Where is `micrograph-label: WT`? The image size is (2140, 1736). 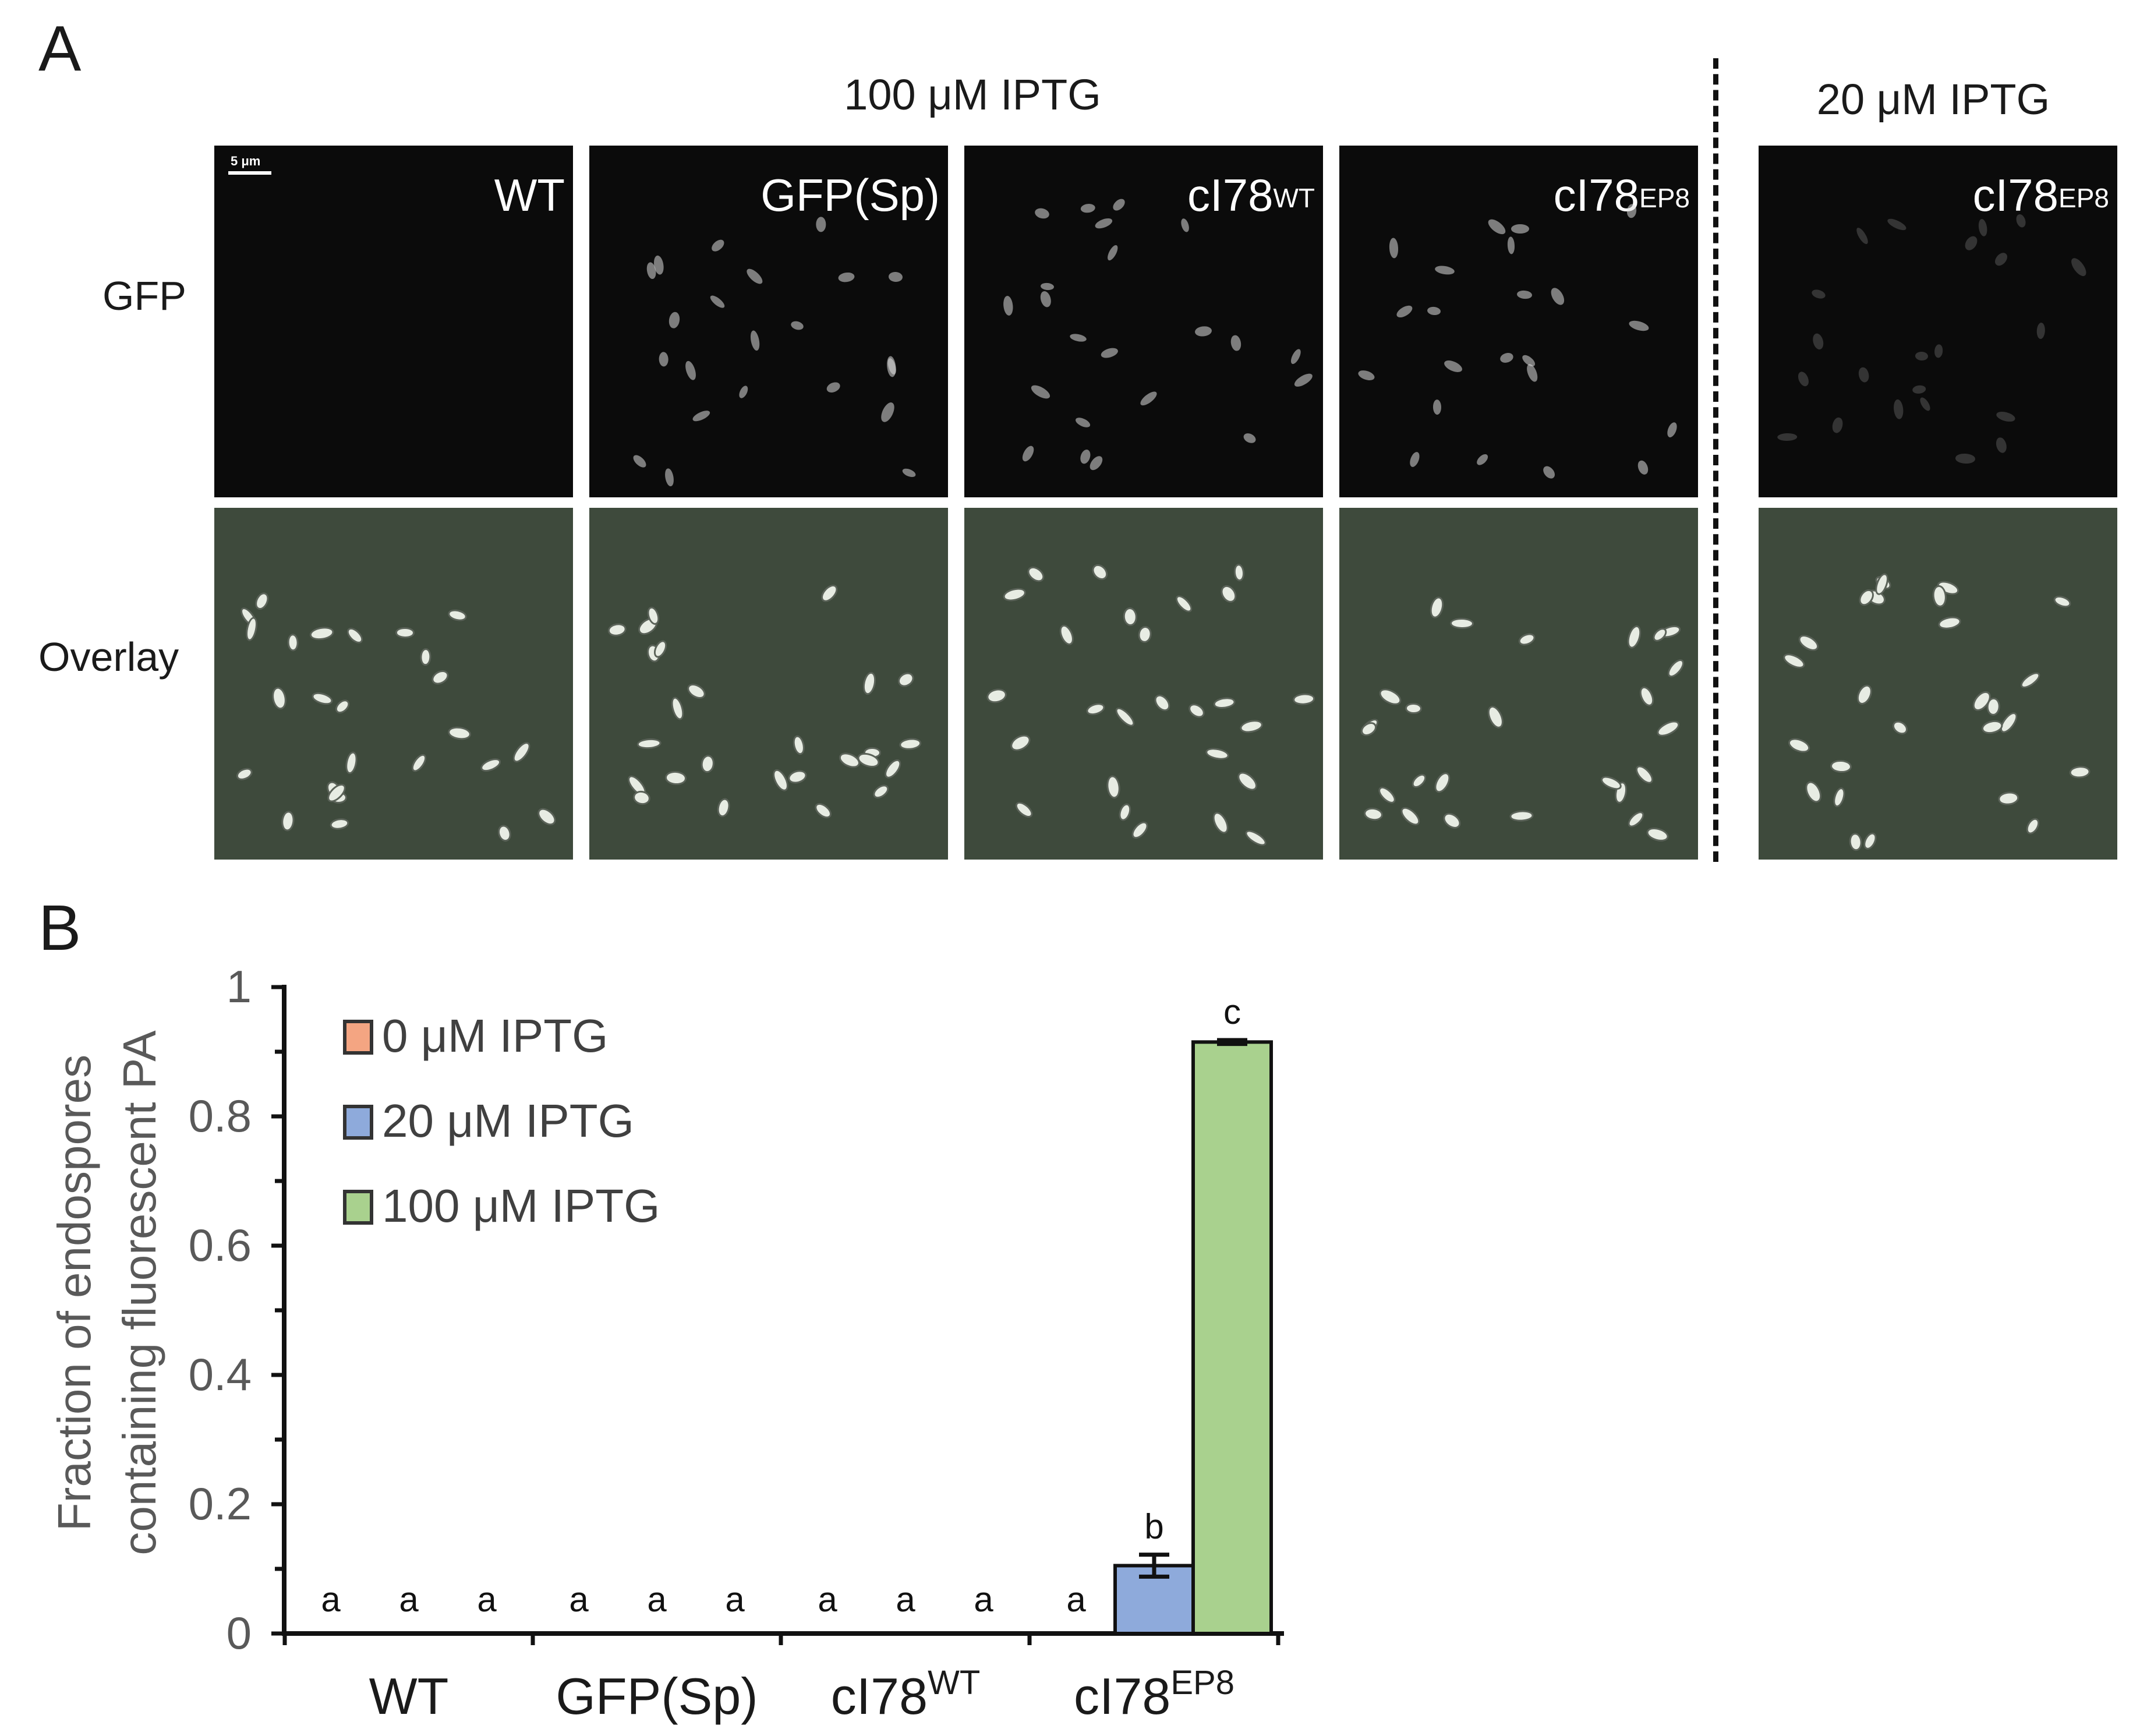 micrograph-label: WT is located at coordinates (529, 195).